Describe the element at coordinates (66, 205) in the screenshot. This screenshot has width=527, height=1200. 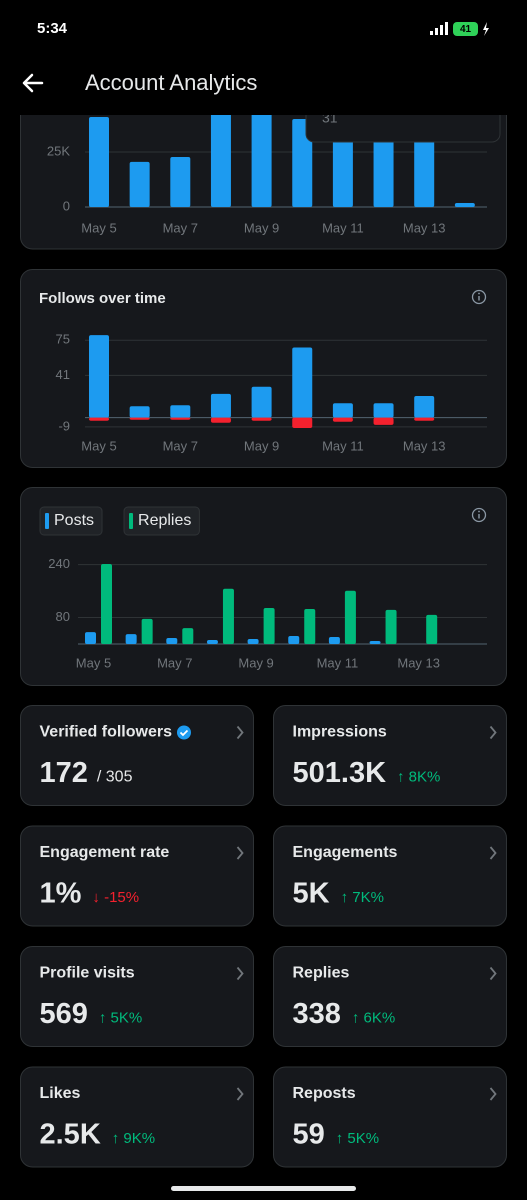
I see `y-tick-label: 0` at that location.